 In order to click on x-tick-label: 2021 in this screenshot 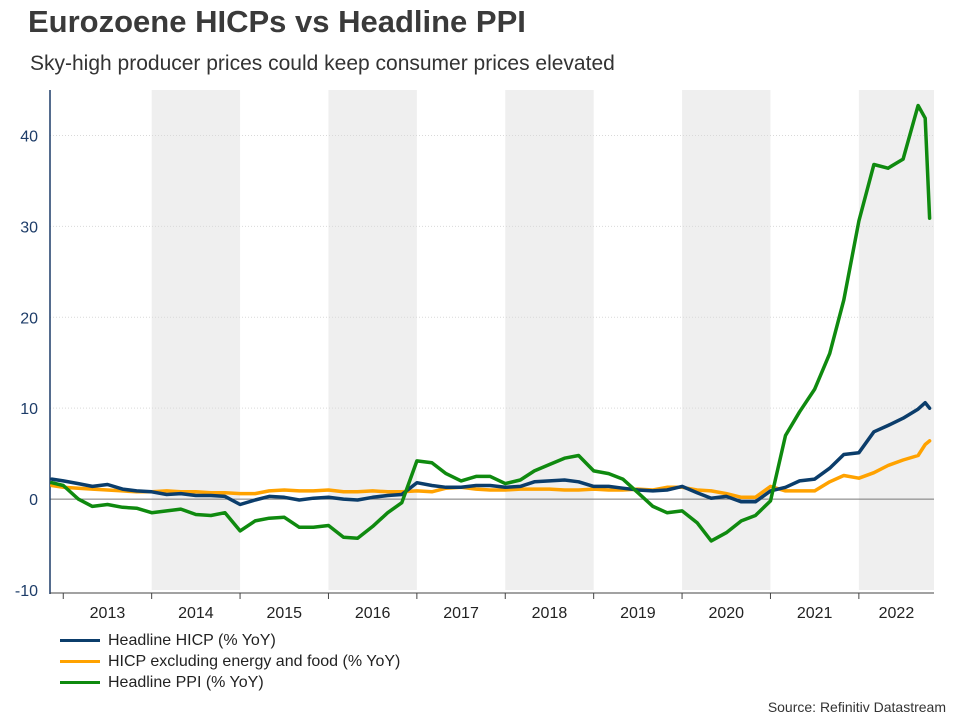, I will do `click(815, 613)`.